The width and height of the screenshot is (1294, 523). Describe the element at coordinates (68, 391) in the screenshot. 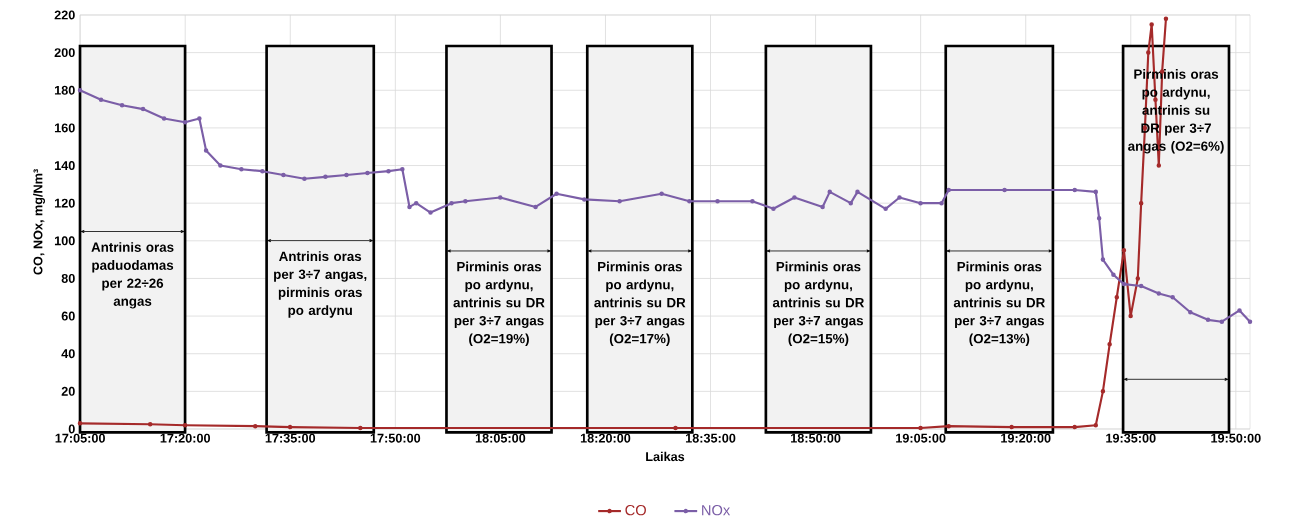

I see `y-tick-label: 20` at that location.